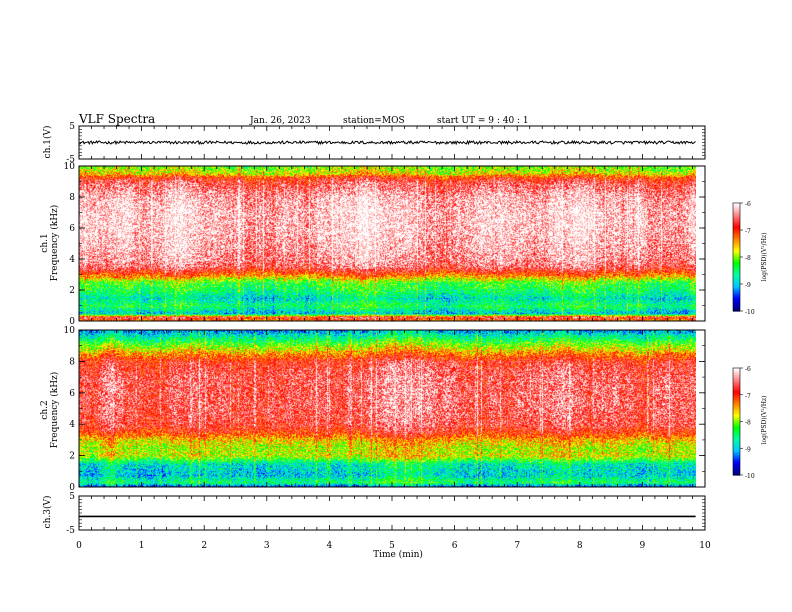 The height and width of the screenshot is (612, 792). Describe the element at coordinates (764, 257) in the screenshot. I see `ch1-colorbar-label: log(PSD)(V²/Hz)` at that location.